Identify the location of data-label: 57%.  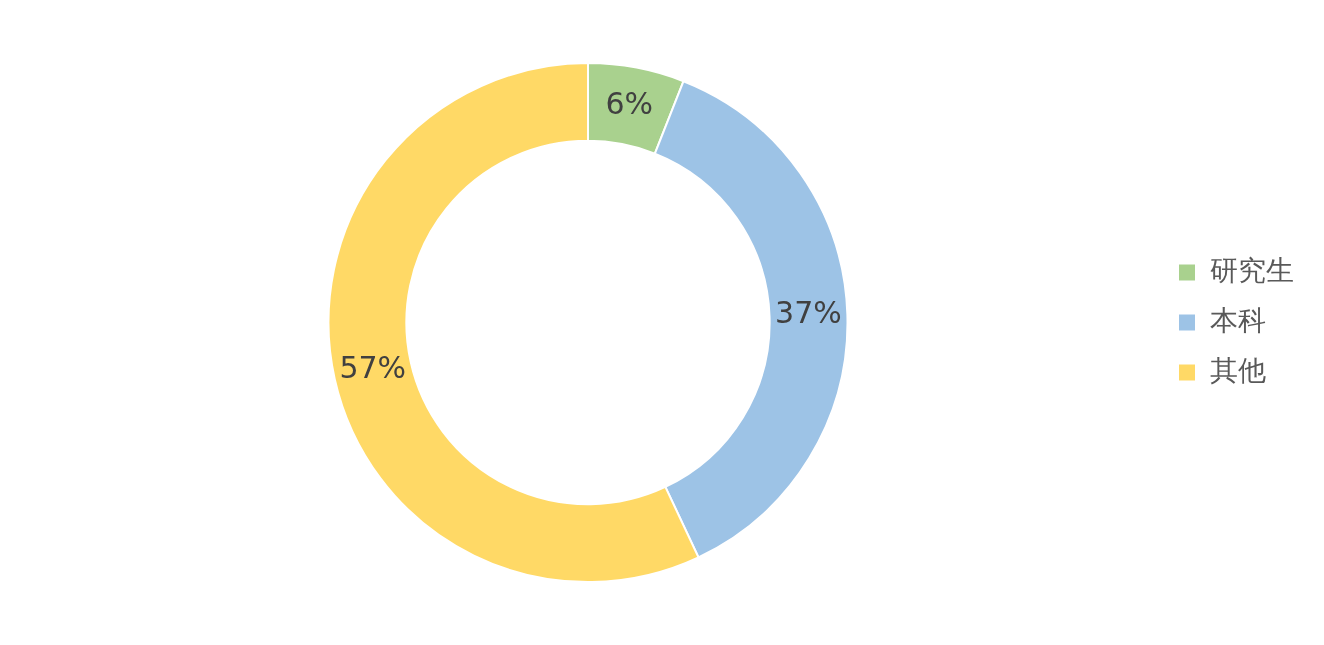
(373, 368).